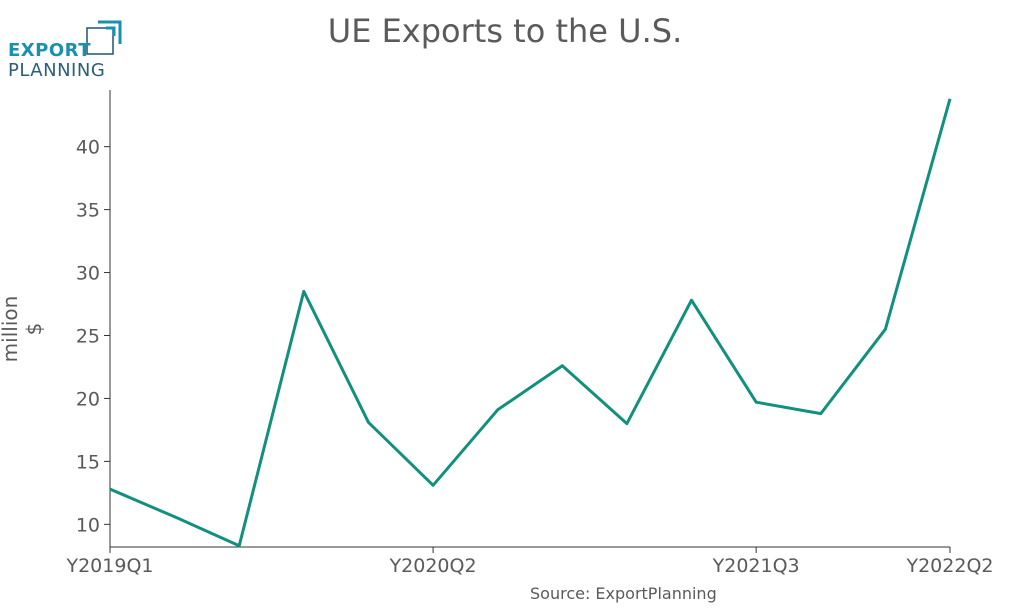  I want to click on x-tick-label: Y2020Q2, so click(433, 566).